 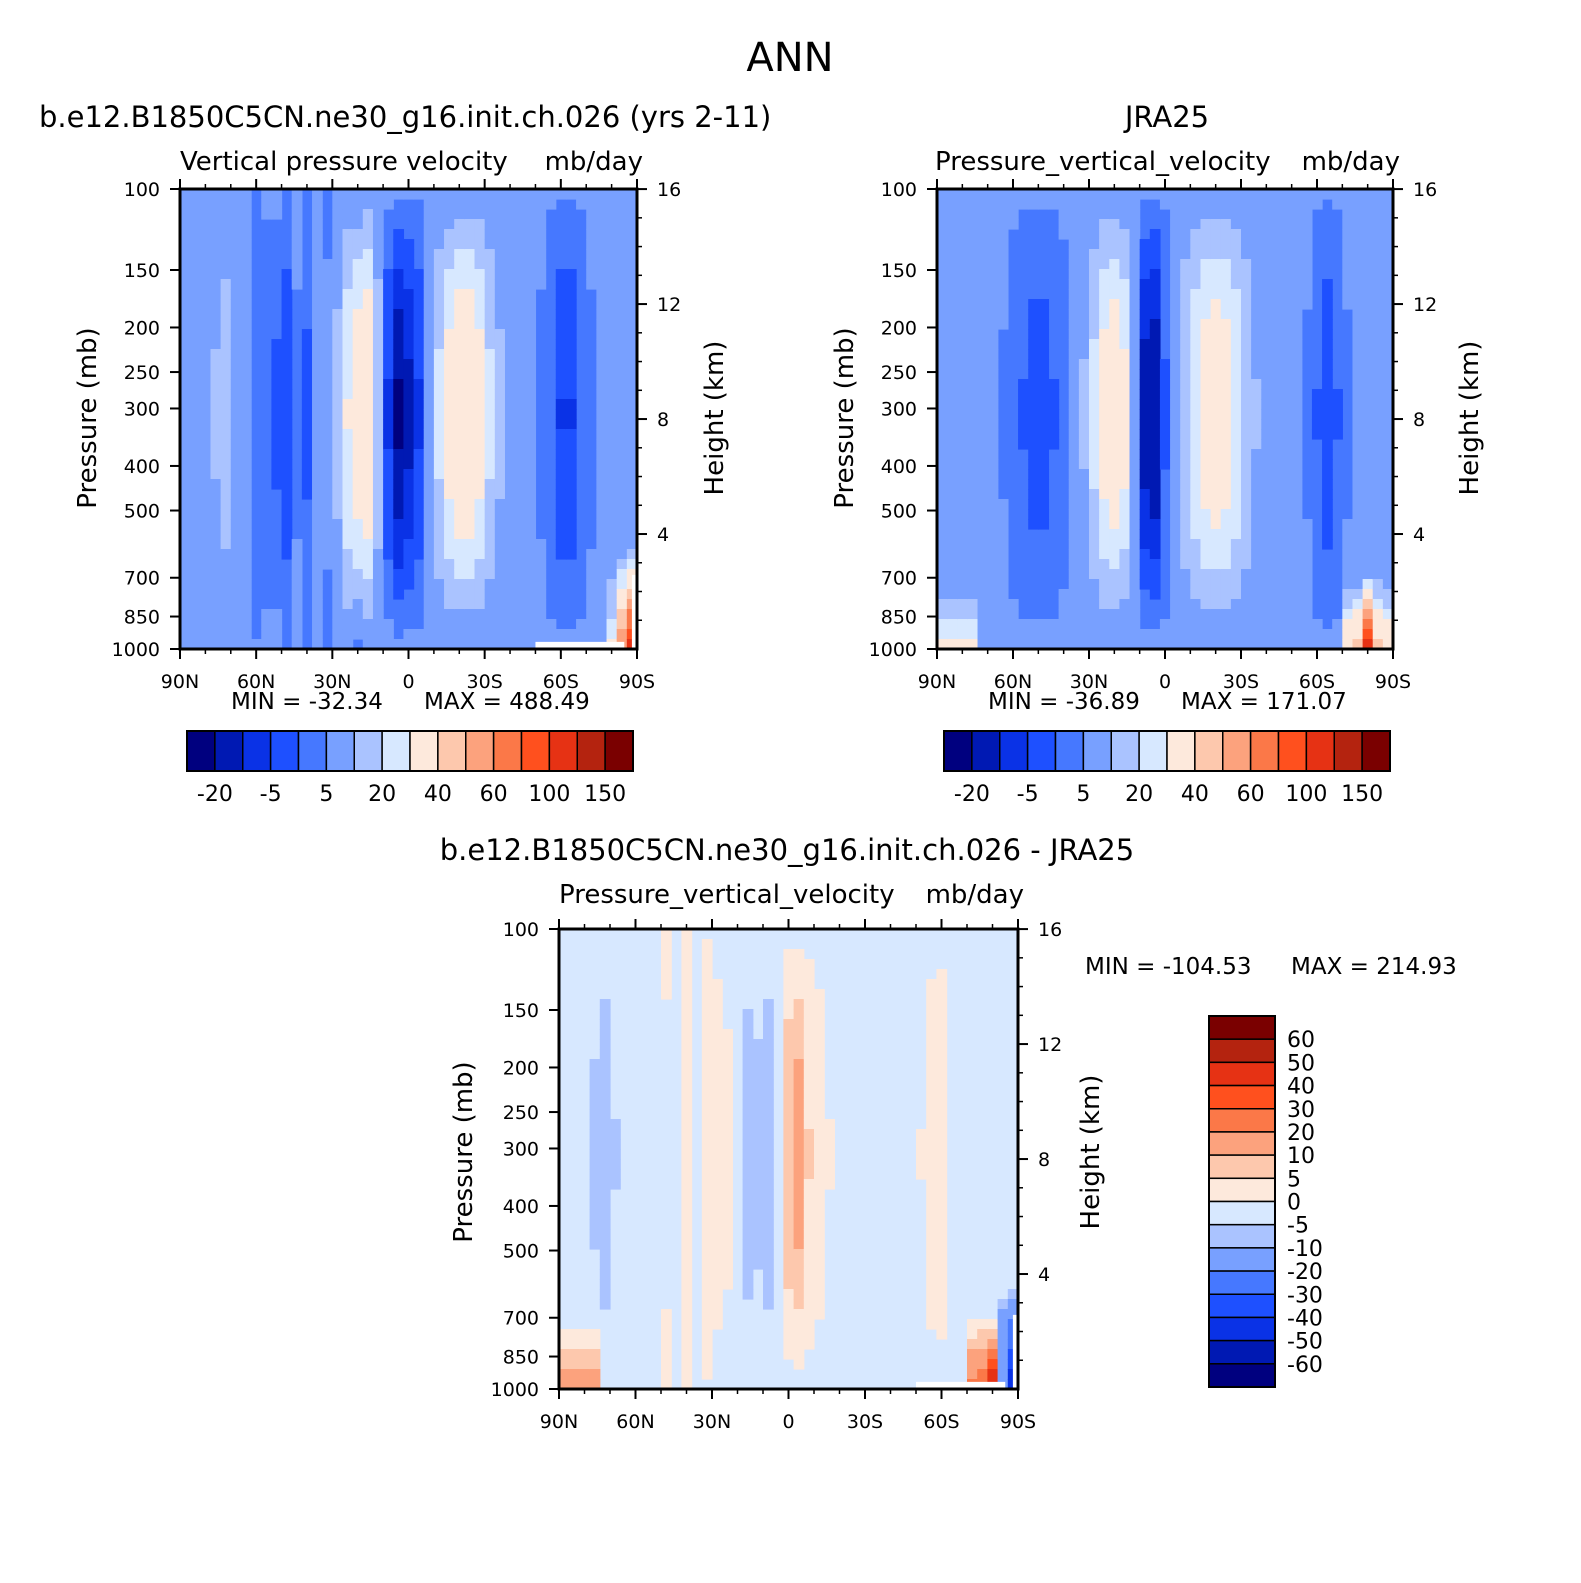 I want to click on y-tick-label: 150, so click(x=521, y=1011).